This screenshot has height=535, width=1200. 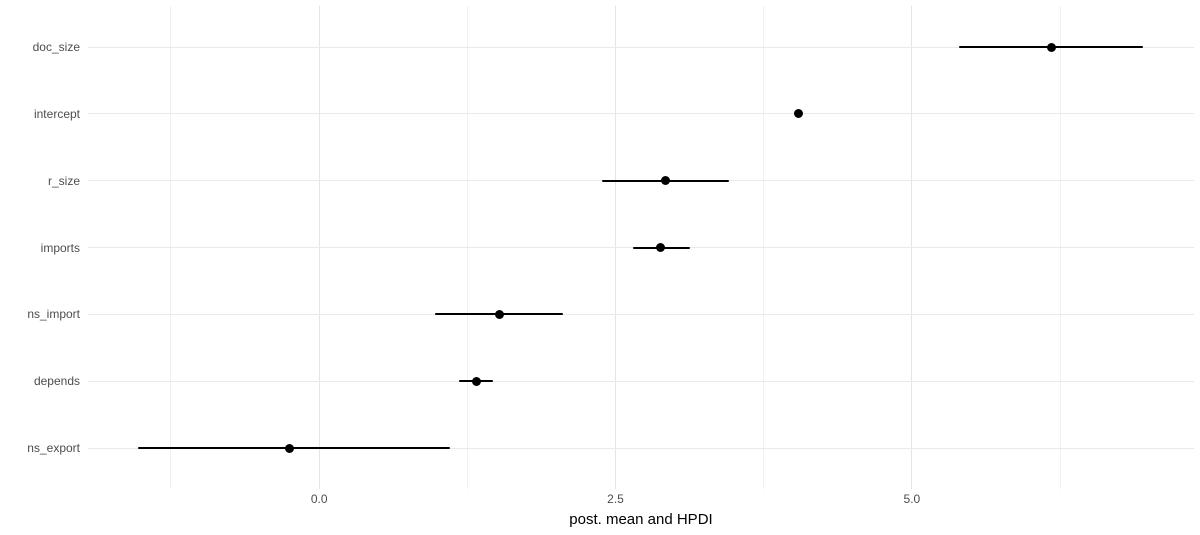 I want to click on x-tick-label-2.5: 2.5, so click(x=615, y=499).